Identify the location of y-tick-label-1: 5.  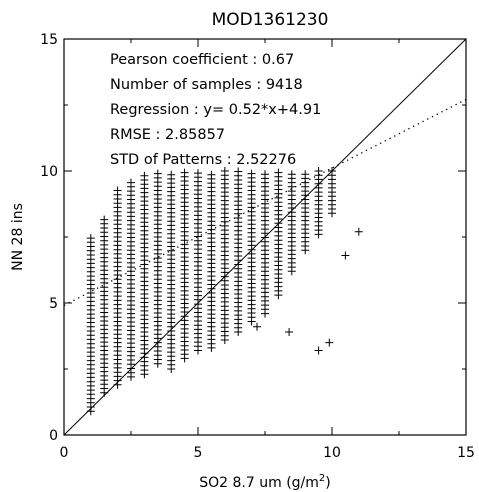
(53, 304).